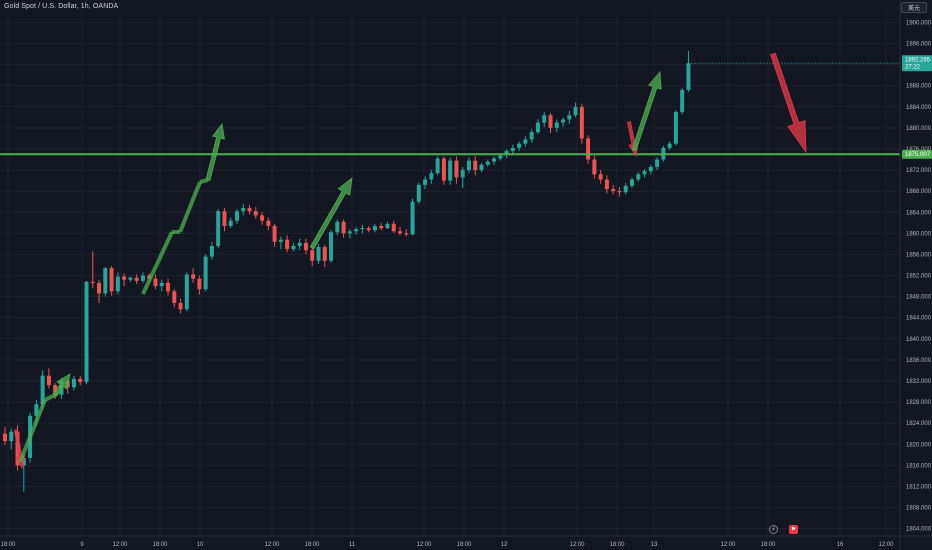  I want to click on event-flag-icon: ⚑, so click(793, 529).